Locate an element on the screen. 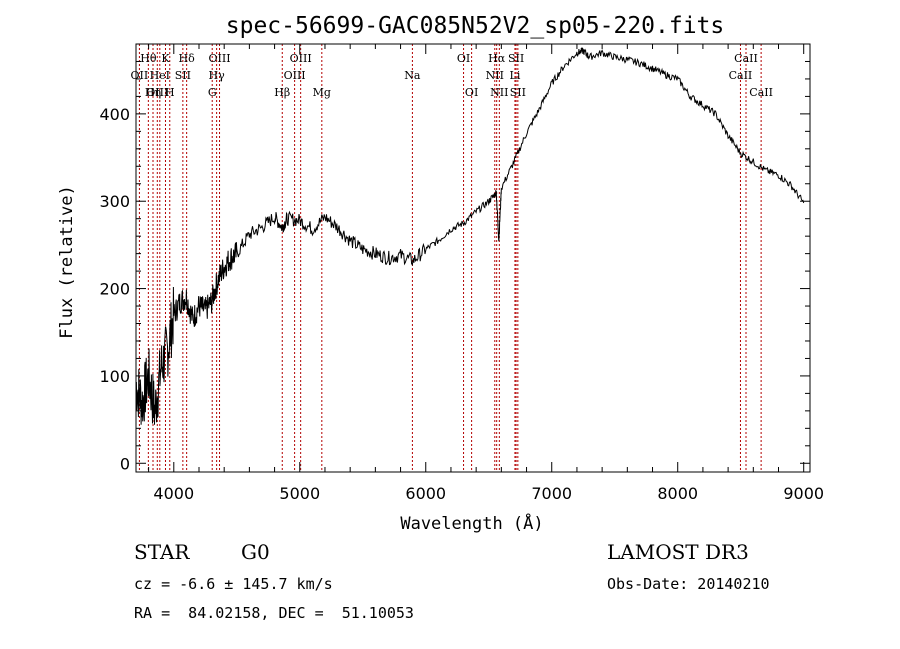 This screenshot has height=649, width=900. line-label-16: Na is located at coordinates (412, 75).